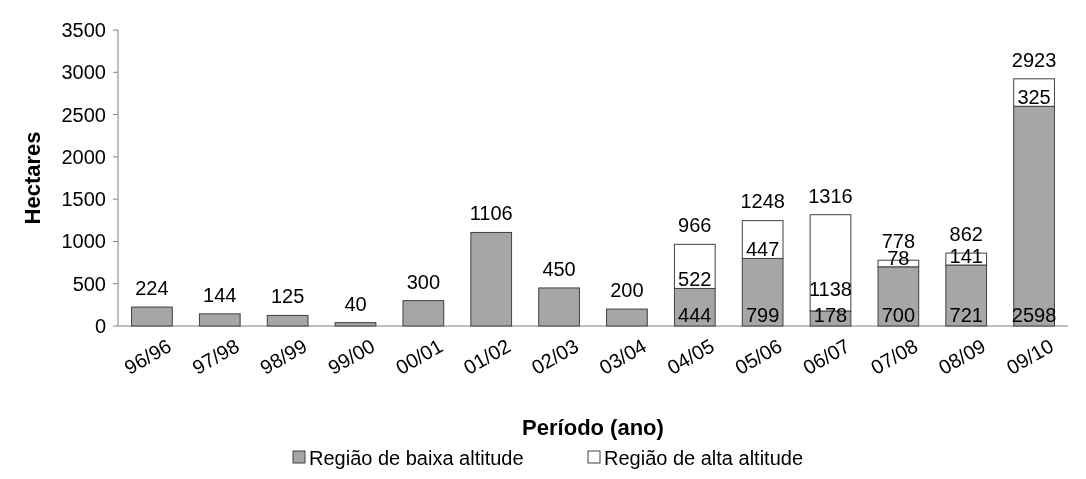 This screenshot has height=479, width=1086. What do you see at coordinates (1030, 356) in the screenshot?
I see `x-tick-label: 09/10` at bounding box center [1030, 356].